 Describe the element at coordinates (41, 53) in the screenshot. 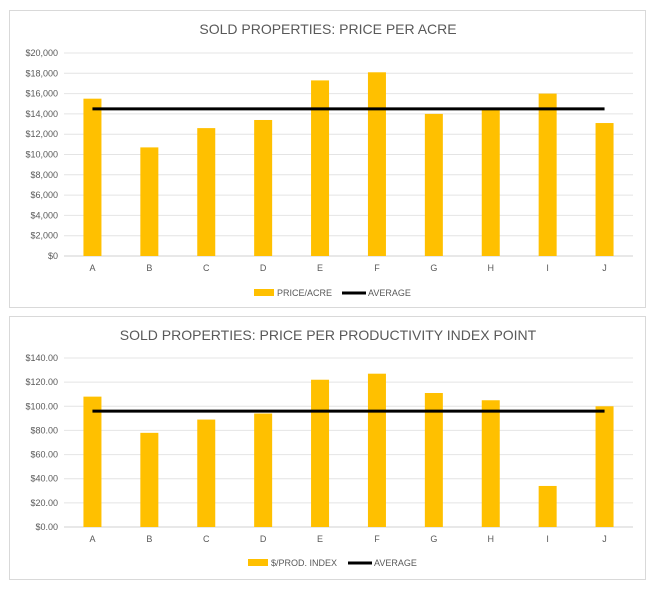

I see `y-tick-label: $20,000` at that location.